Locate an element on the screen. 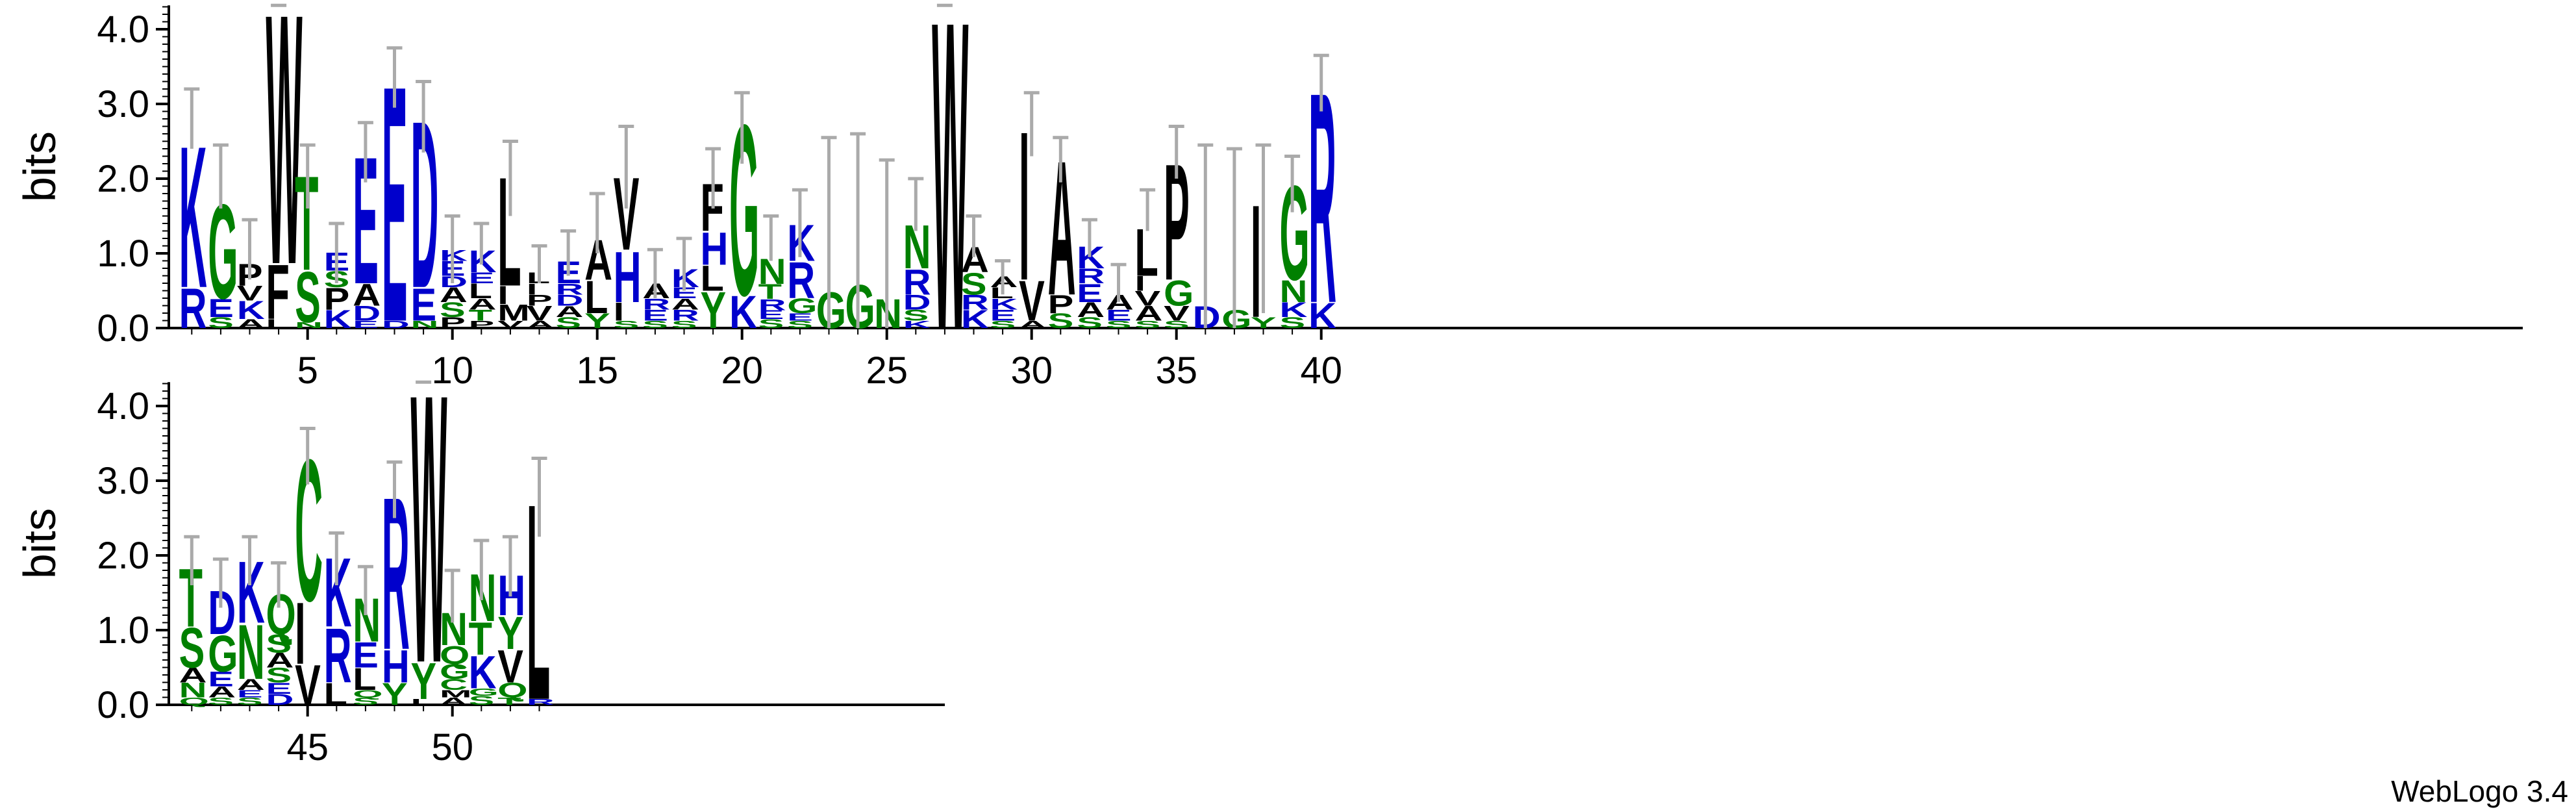 This screenshot has height=812, width=2576. x-tick-label: 30 is located at coordinates (1031, 370).